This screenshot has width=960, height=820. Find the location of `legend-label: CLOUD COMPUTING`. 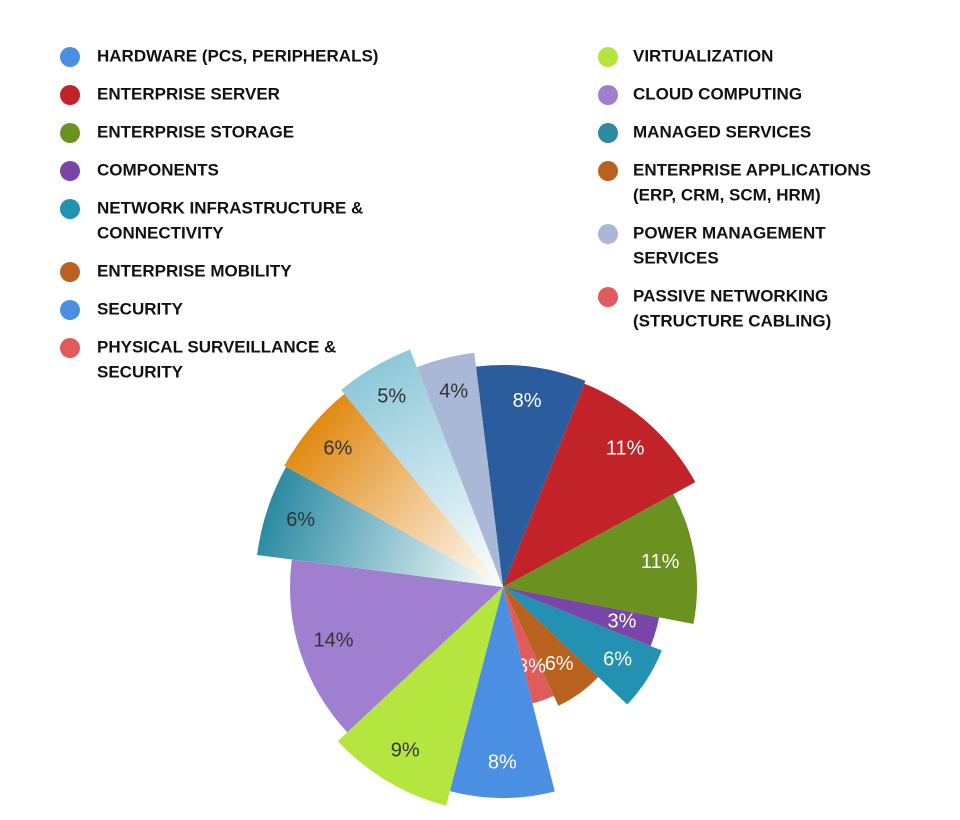

legend-label: CLOUD COMPUTING is located at coordinates (717, 93).